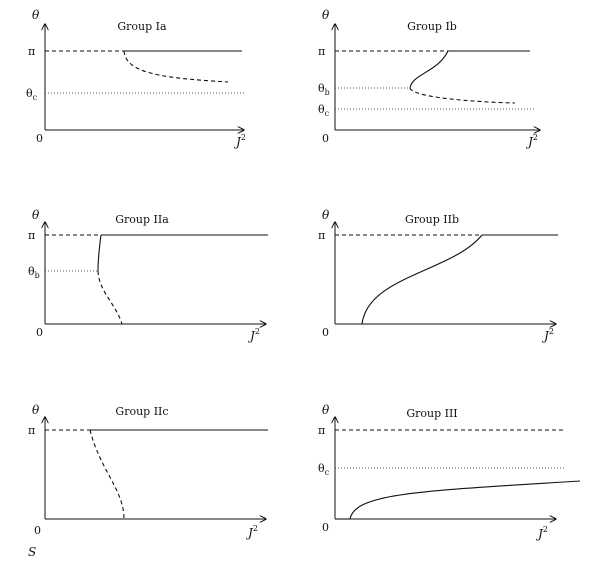 The width and height of the screenshot is (600, 579). I want to click on panel-group-ia: Group Ia θ π θc 0 J2, so click(136, 78).